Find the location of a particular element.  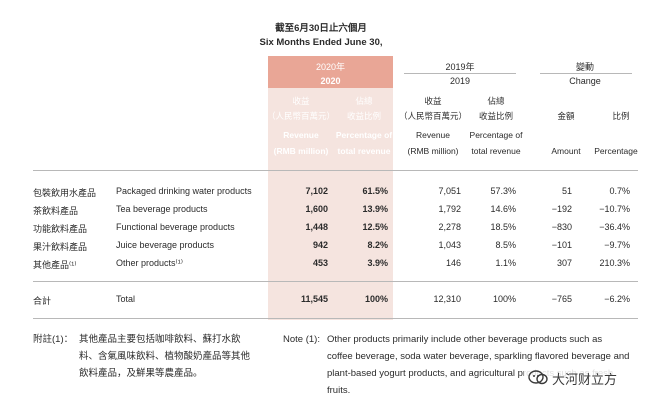

pct-2019: 18.5% is located at coordinates (503, 227).